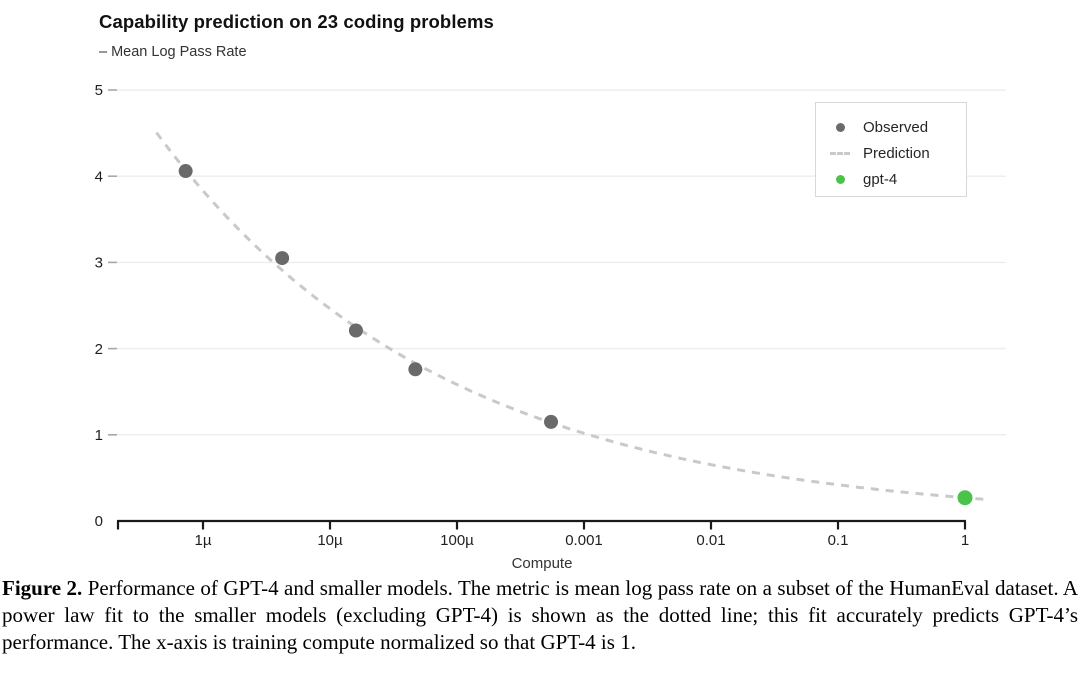 This screenshot has height=696, width=1080. What do you see at coordinates (99, 176) in the screenshot?
I see `y-tick-label: 4` at bounding box center [99, 176].